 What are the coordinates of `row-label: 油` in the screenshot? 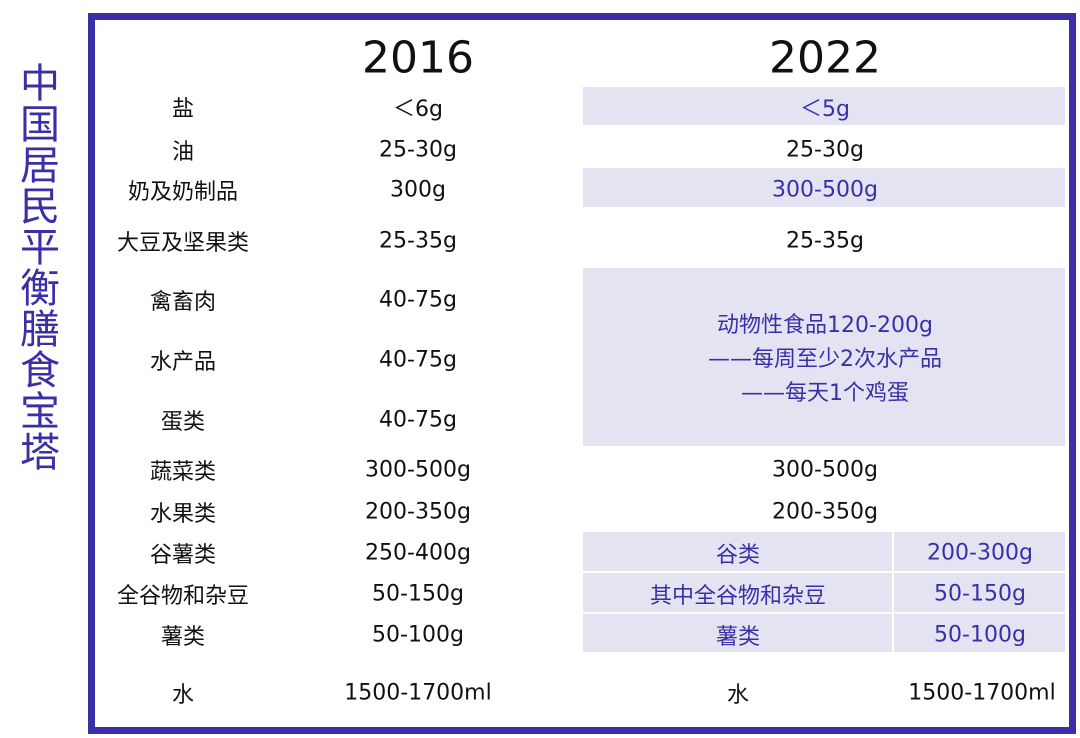 It's located at (183, 152).